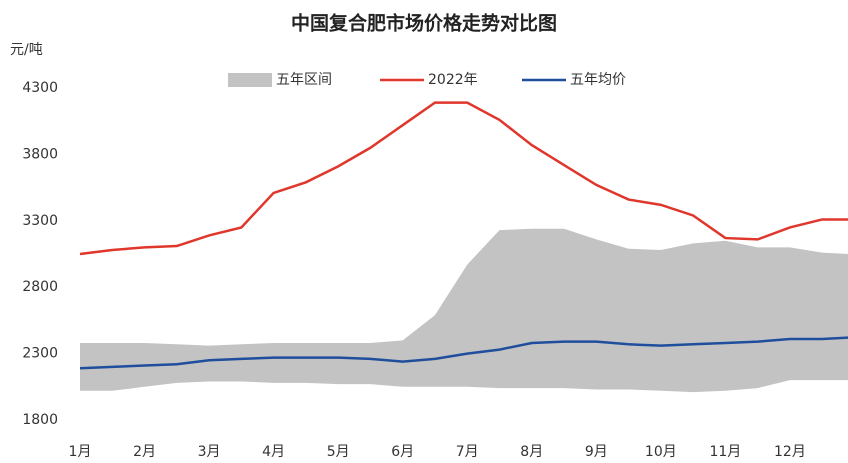 This screenshot has height=463, width=848. Describe the element at coordinates (467, 452) in the screenshot. I see `x-tick-label: 7月` at that location.